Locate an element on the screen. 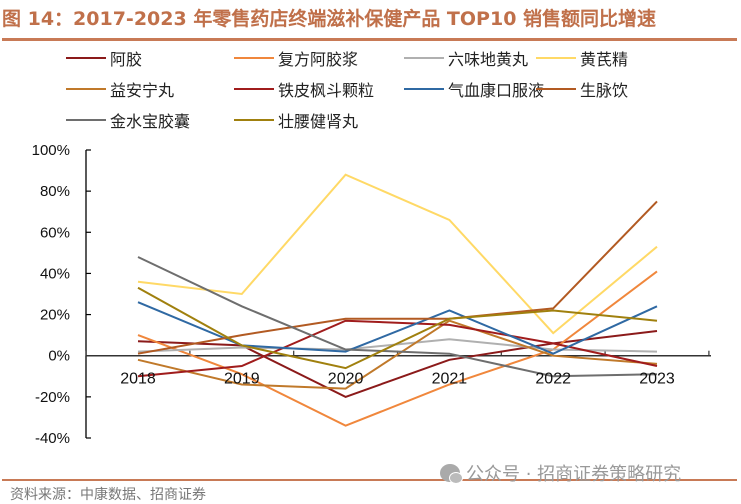 The width and height of the screenshot is (741, 504). source-note: 资料来源：中康数据、招商证券 is located at coordinates (108, 495).